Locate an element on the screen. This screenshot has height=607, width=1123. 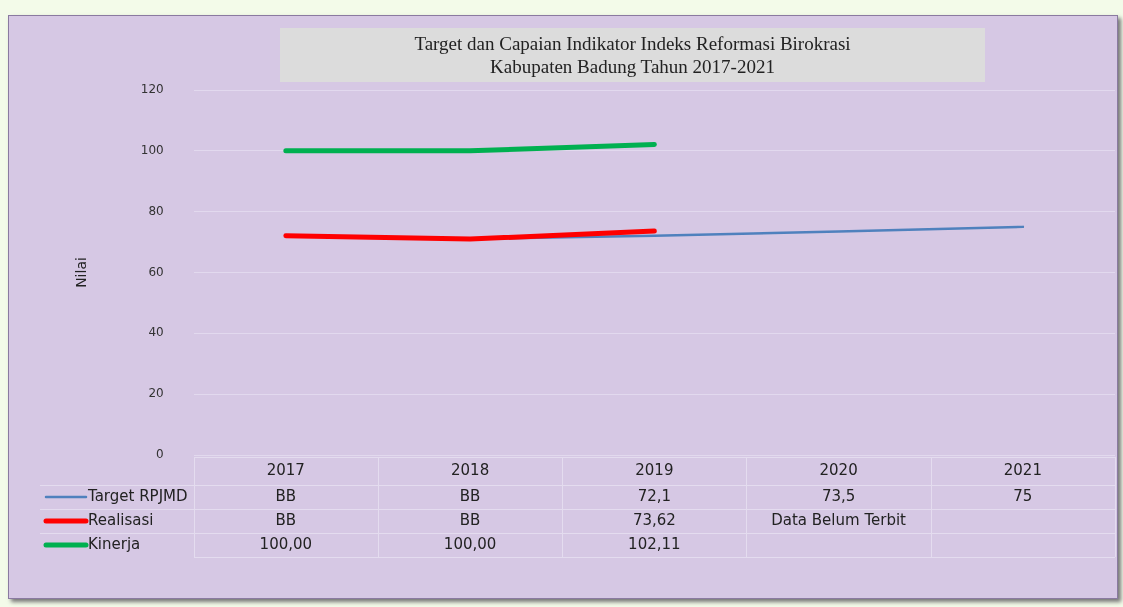
data-label: 72,1 is located at coordinates (654, 495).